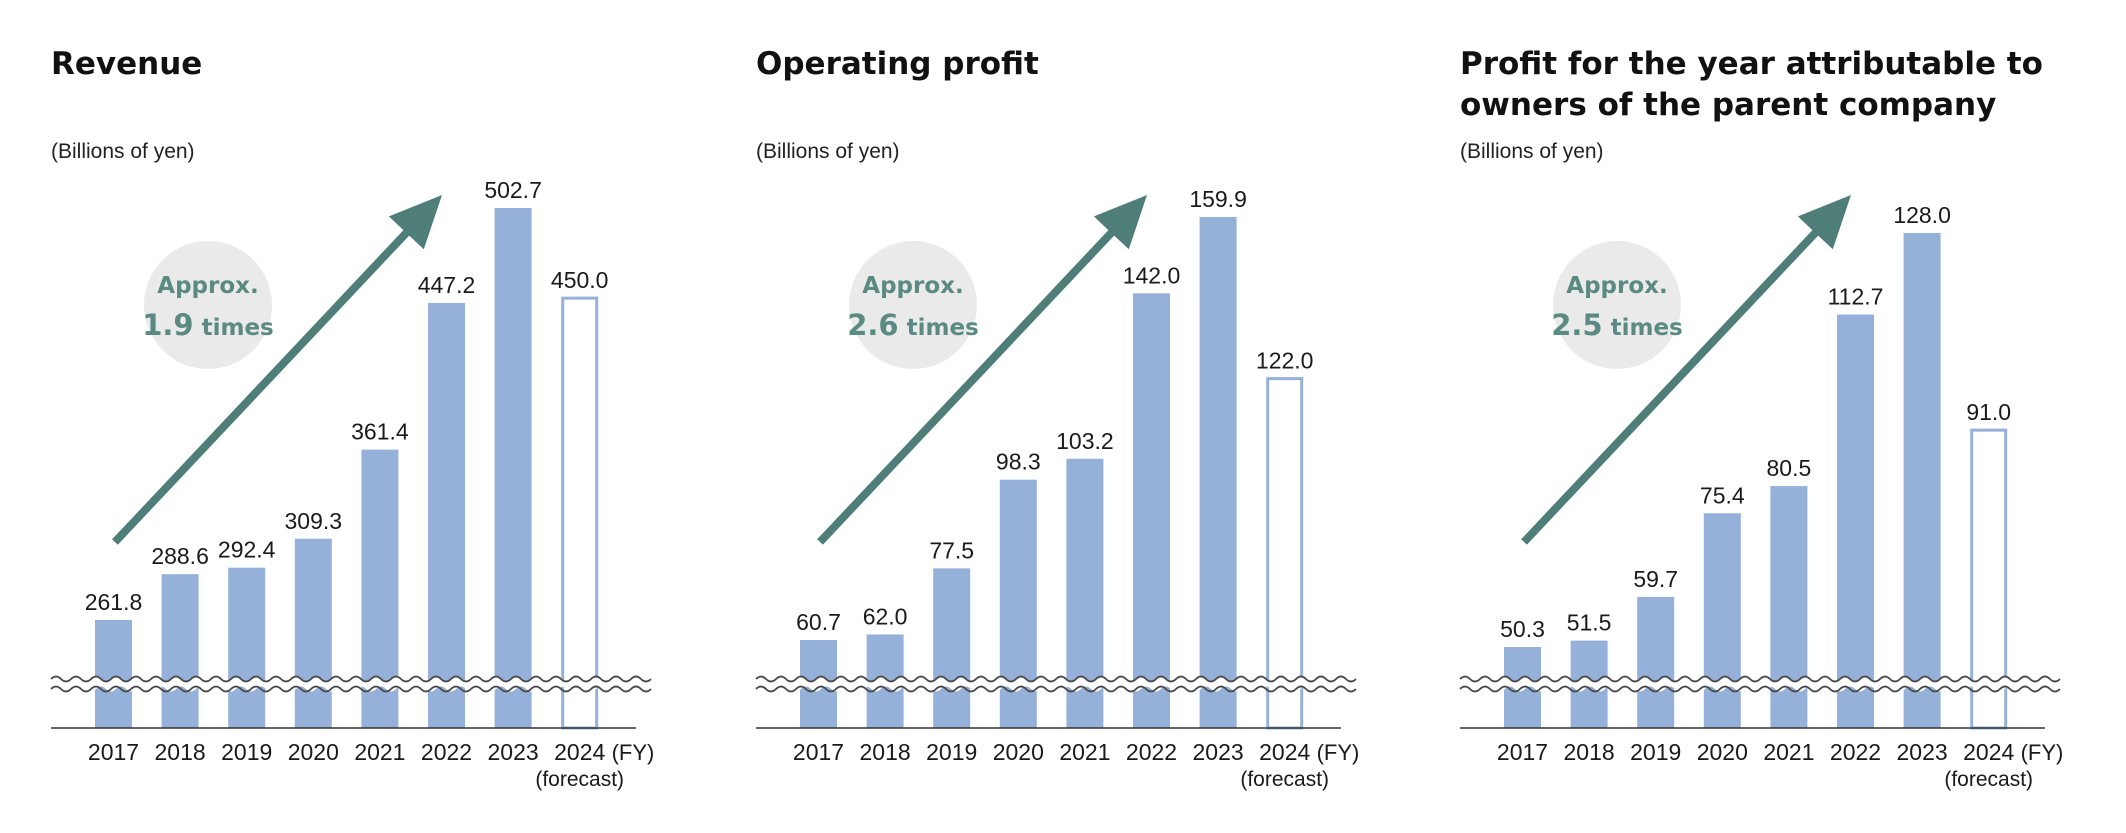 This screenshot has width=2126, height=833. Describe the element at coordinates (208, 325) in the screenshot. I see `badge-value: 1.9 times` at that location.